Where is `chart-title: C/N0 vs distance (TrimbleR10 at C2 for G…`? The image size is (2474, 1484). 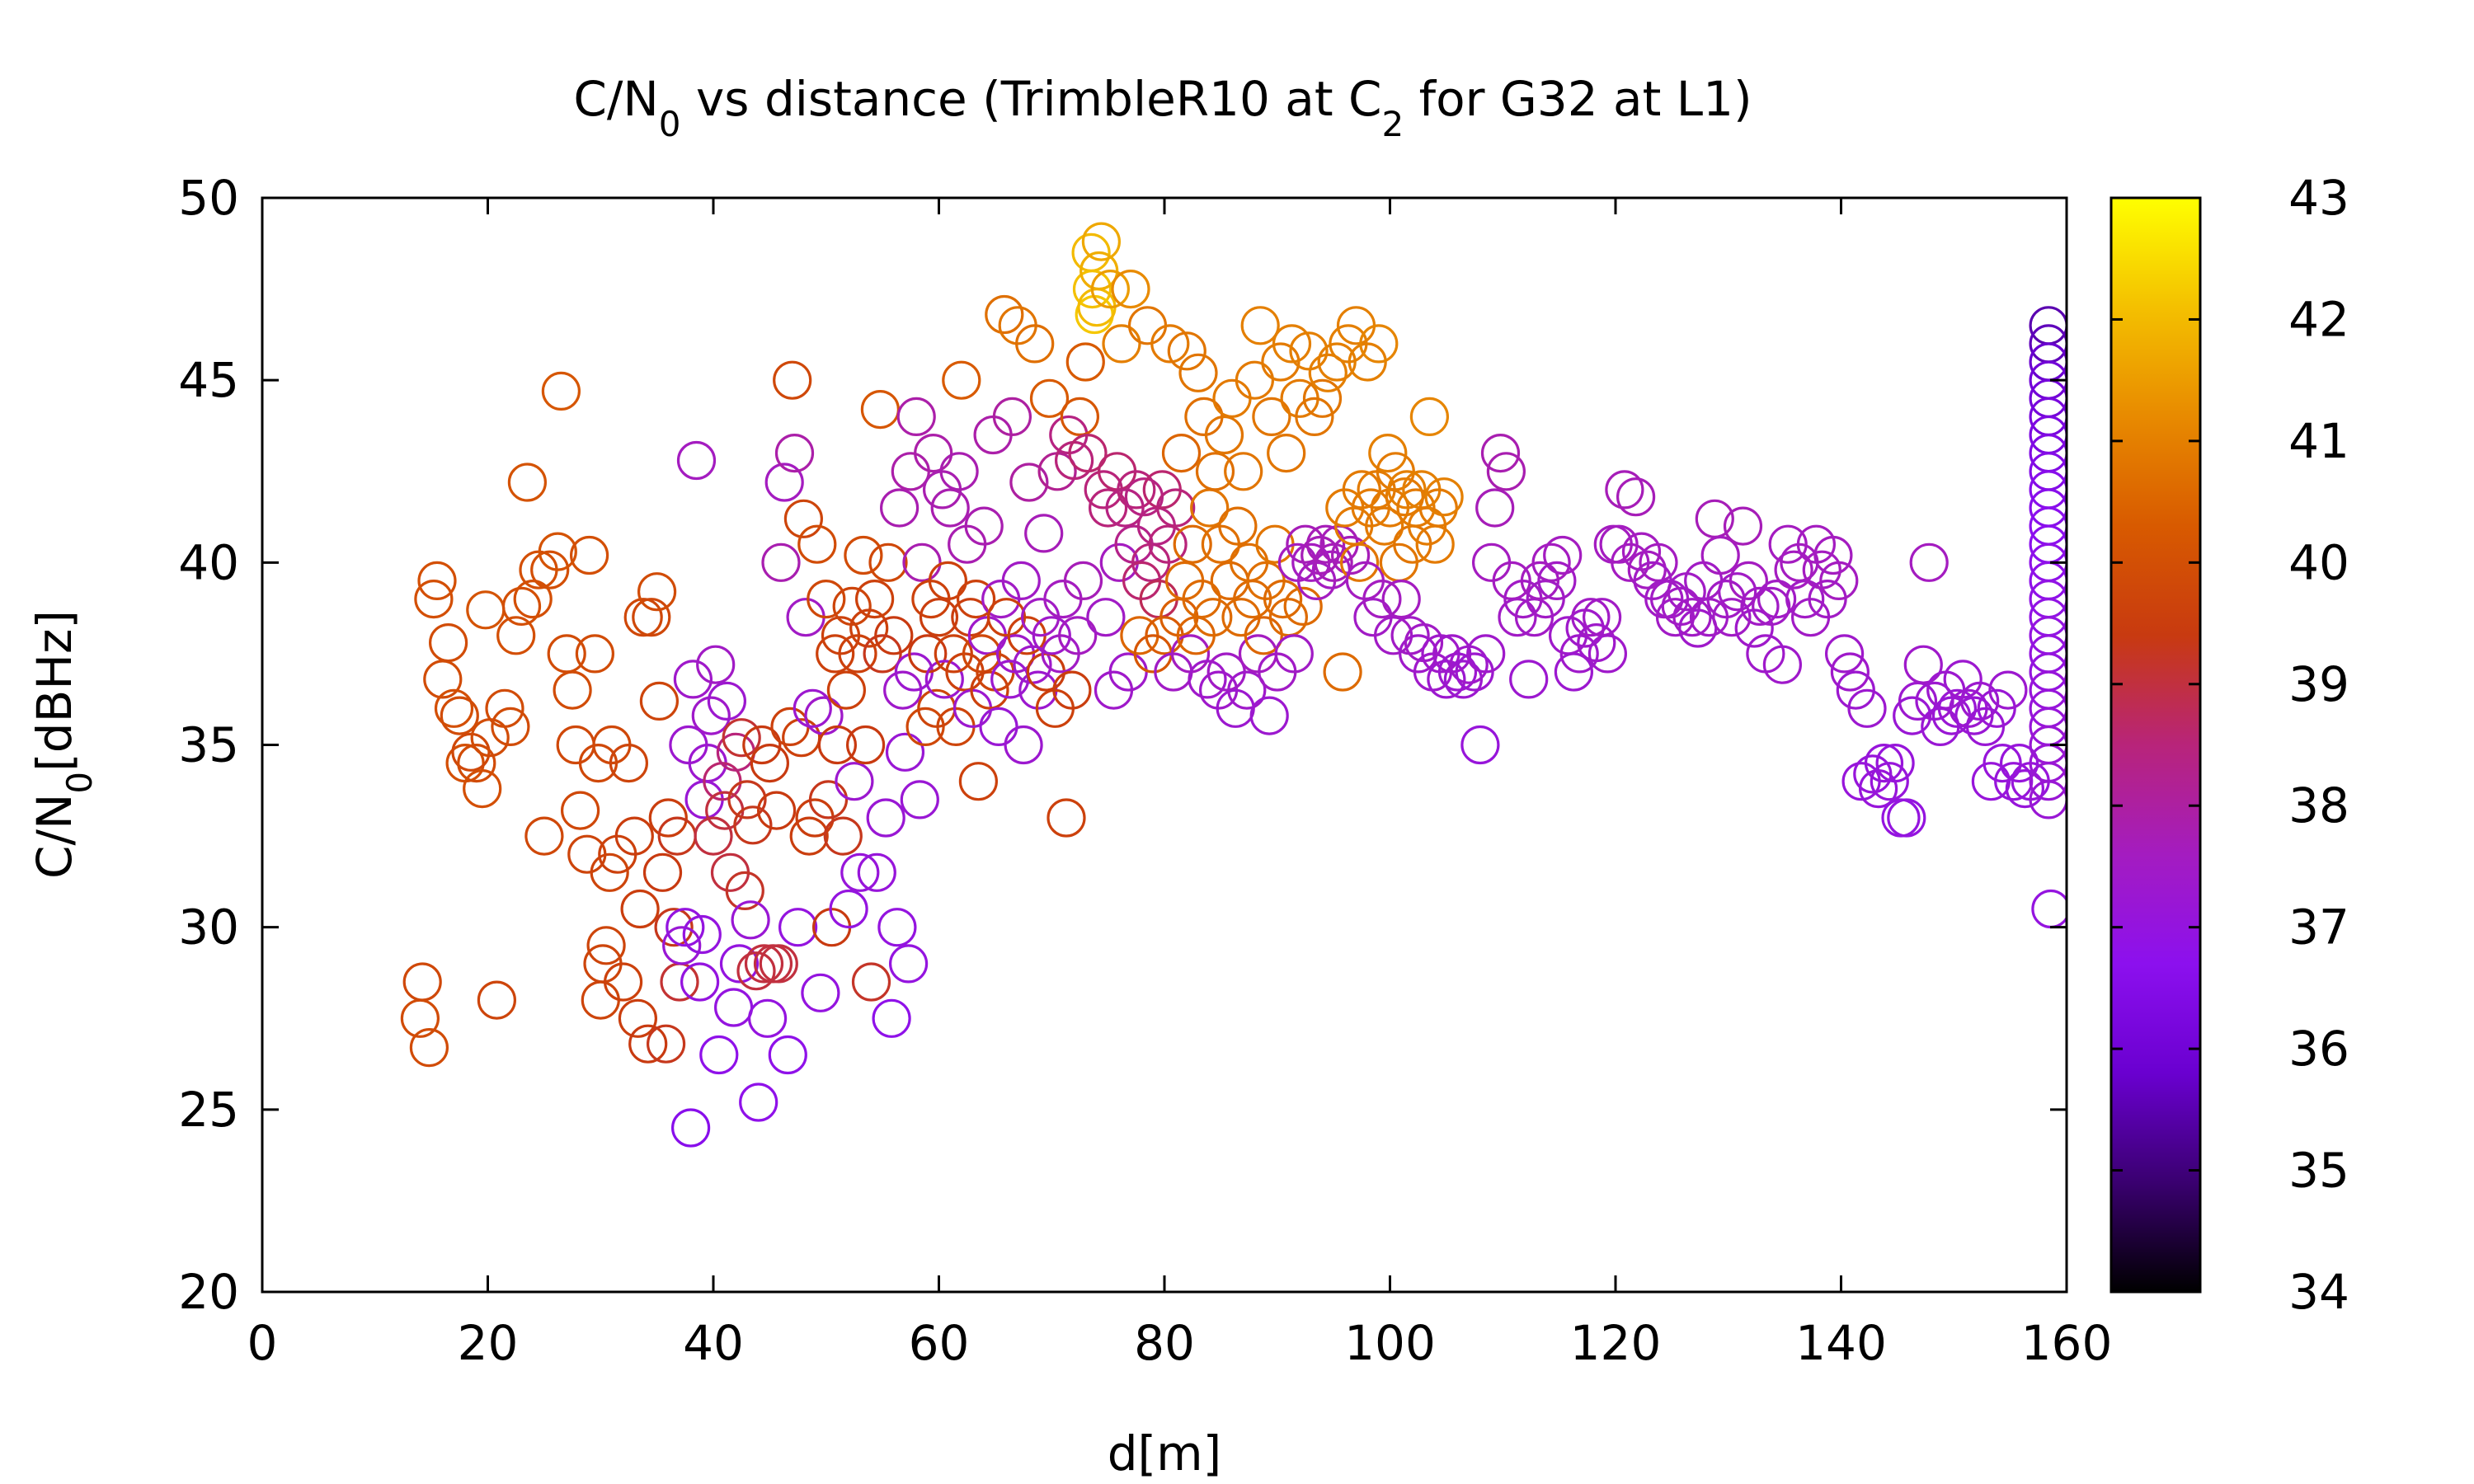 chart-title: C/N0 vs distance (TrimbleR10 at C2 for G… is located at coordinates (1162, 107).